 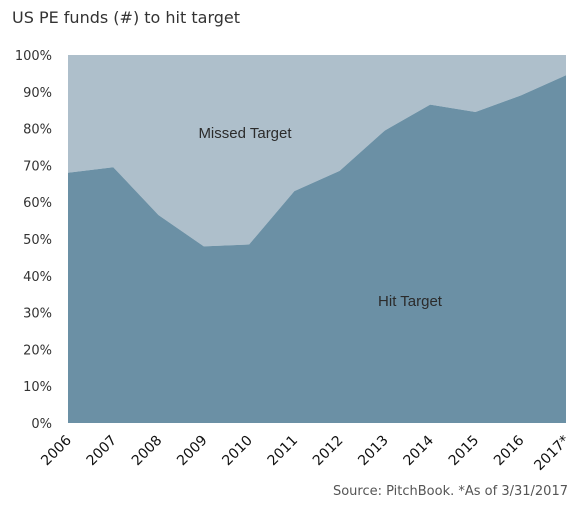 I want to click on x-tick-label: 2012, so click(x=328, y=451).